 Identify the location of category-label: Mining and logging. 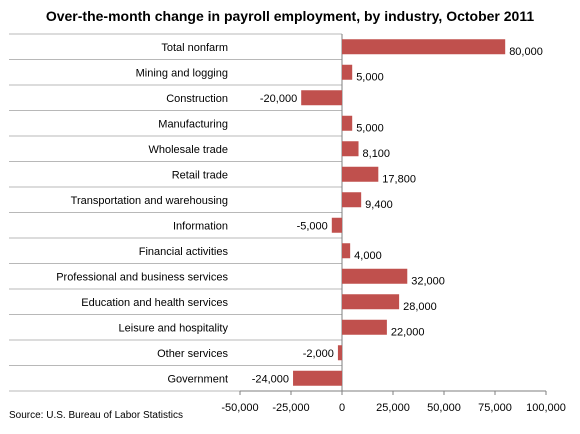
(182, 73).